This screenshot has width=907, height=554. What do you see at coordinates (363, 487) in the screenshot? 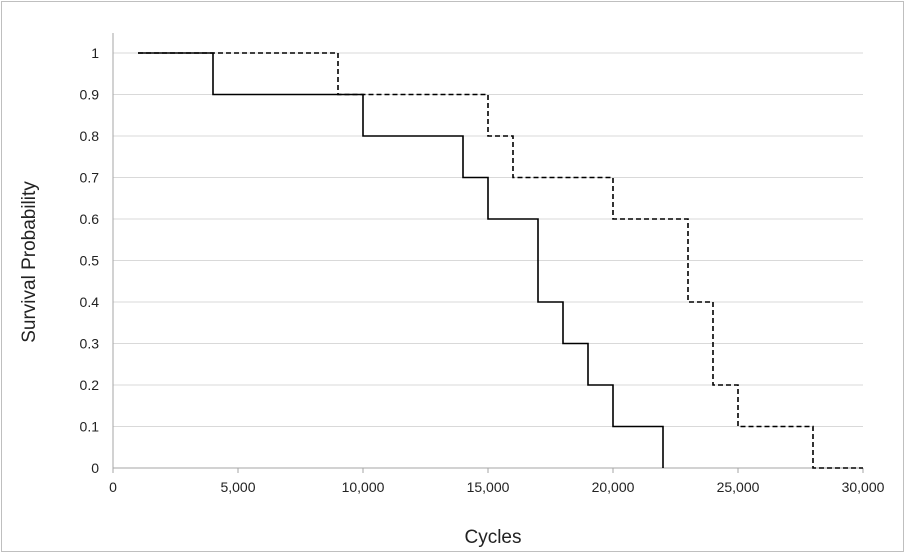
I see `x-tick-label: 10,000` at bounding box center [363, 487].